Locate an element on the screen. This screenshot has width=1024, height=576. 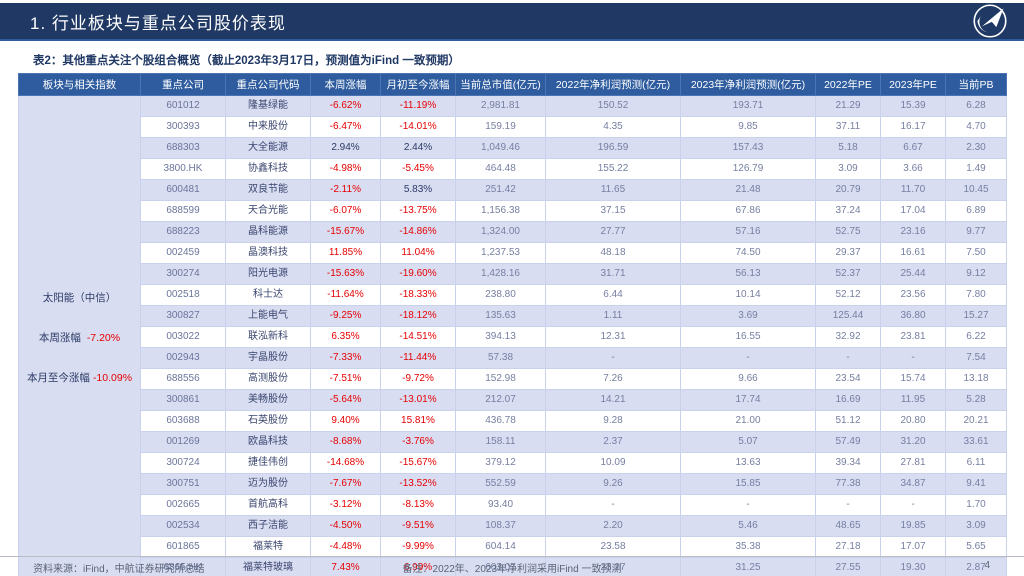
table-row: 002943 宇晶股份 -7.33% -11.44% 57.38- - - -7.54 is located at coordinates (513, 358).